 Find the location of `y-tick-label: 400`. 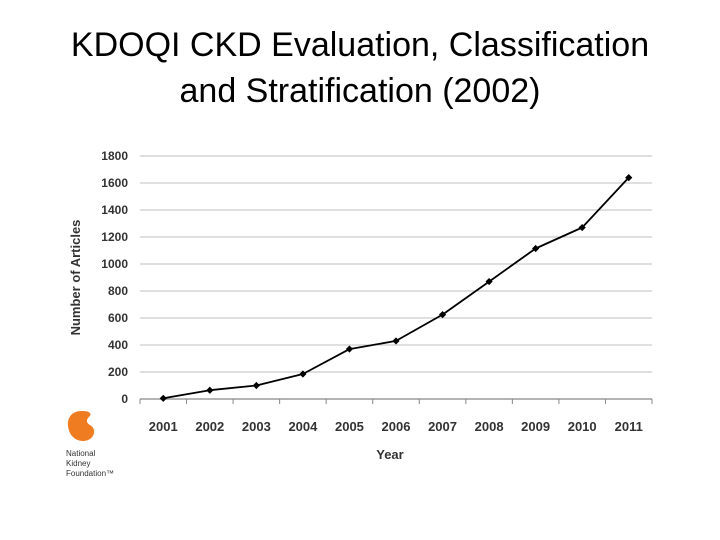

y-tick-label: 400 is located at coordinates (118, 345).